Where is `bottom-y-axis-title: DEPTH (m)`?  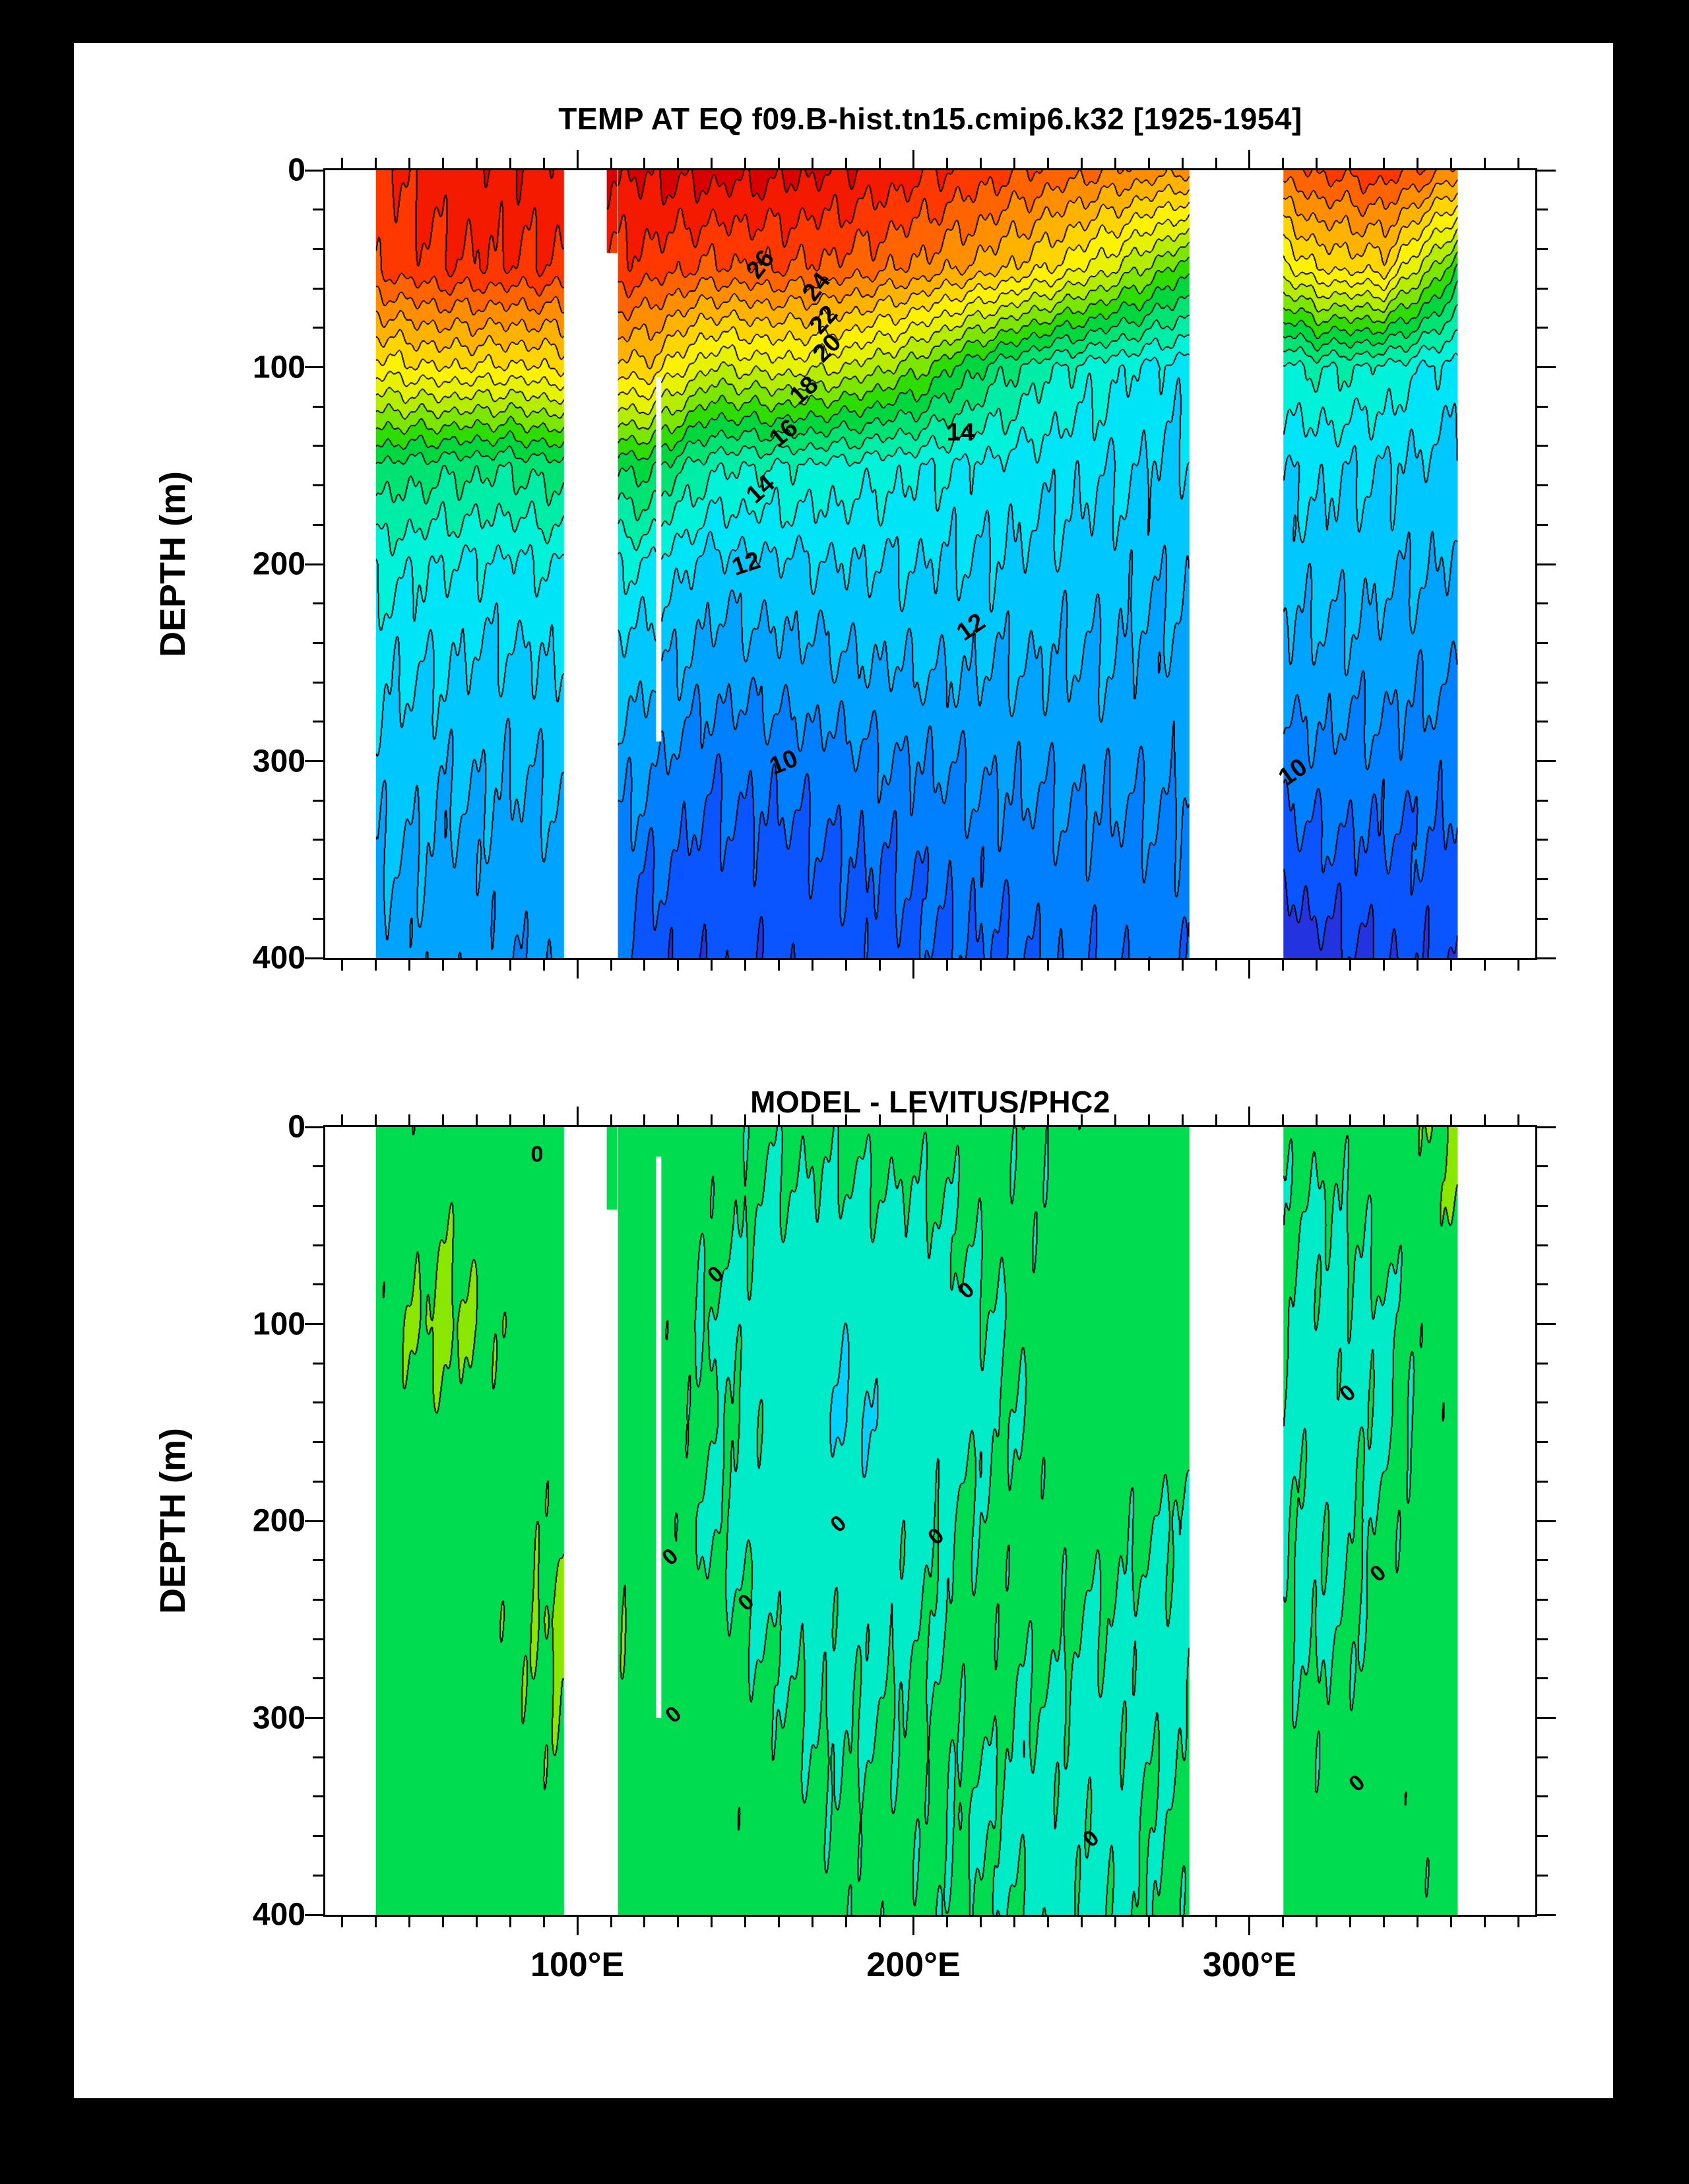
bottom-y-axis-title: DEPTH (m) is located at coordinates (173, 1521).